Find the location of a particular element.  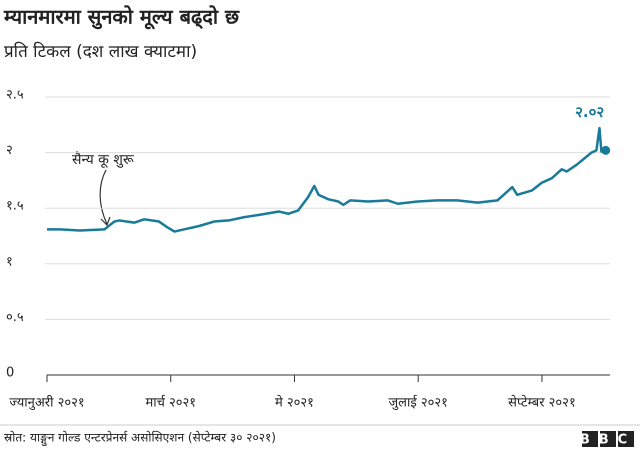

x-tick-label: ज्यानुअरी २०२१ is located at coordinates (46, 403).